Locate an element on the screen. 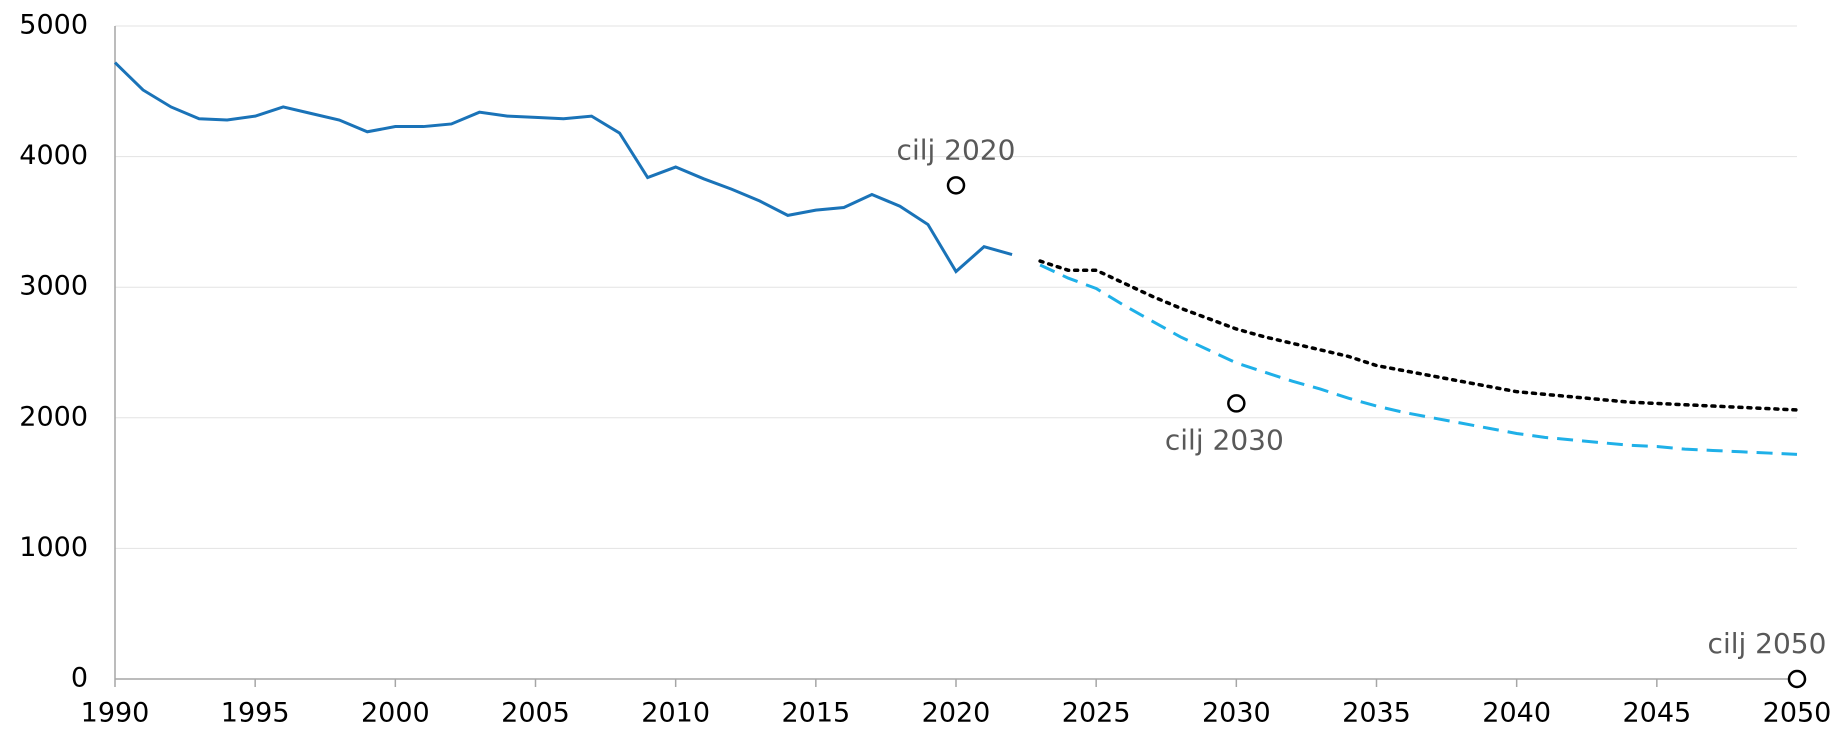 This screenshot has width=1838, height=735. target-label: cilj 2030 is located at coordinates (1224, 439).